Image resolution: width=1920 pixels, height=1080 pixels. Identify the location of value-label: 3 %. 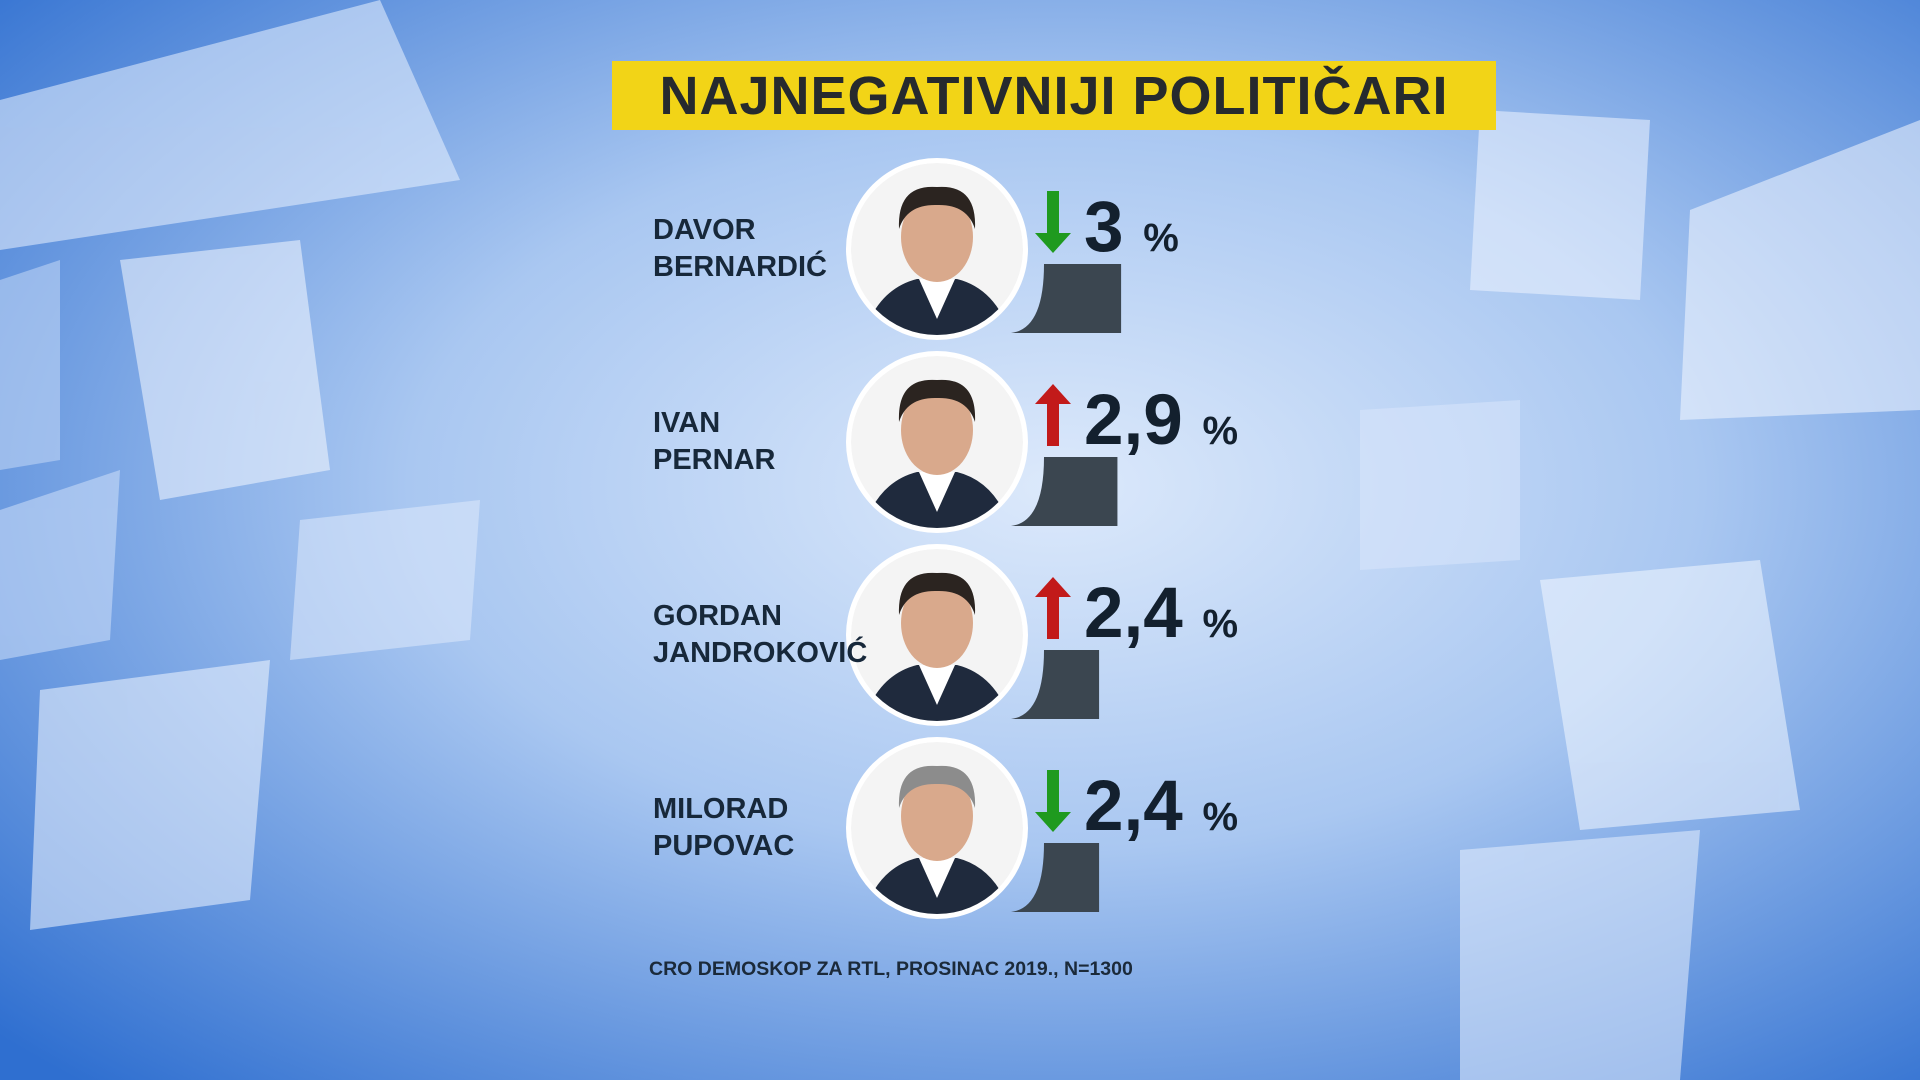
(1131, 227).